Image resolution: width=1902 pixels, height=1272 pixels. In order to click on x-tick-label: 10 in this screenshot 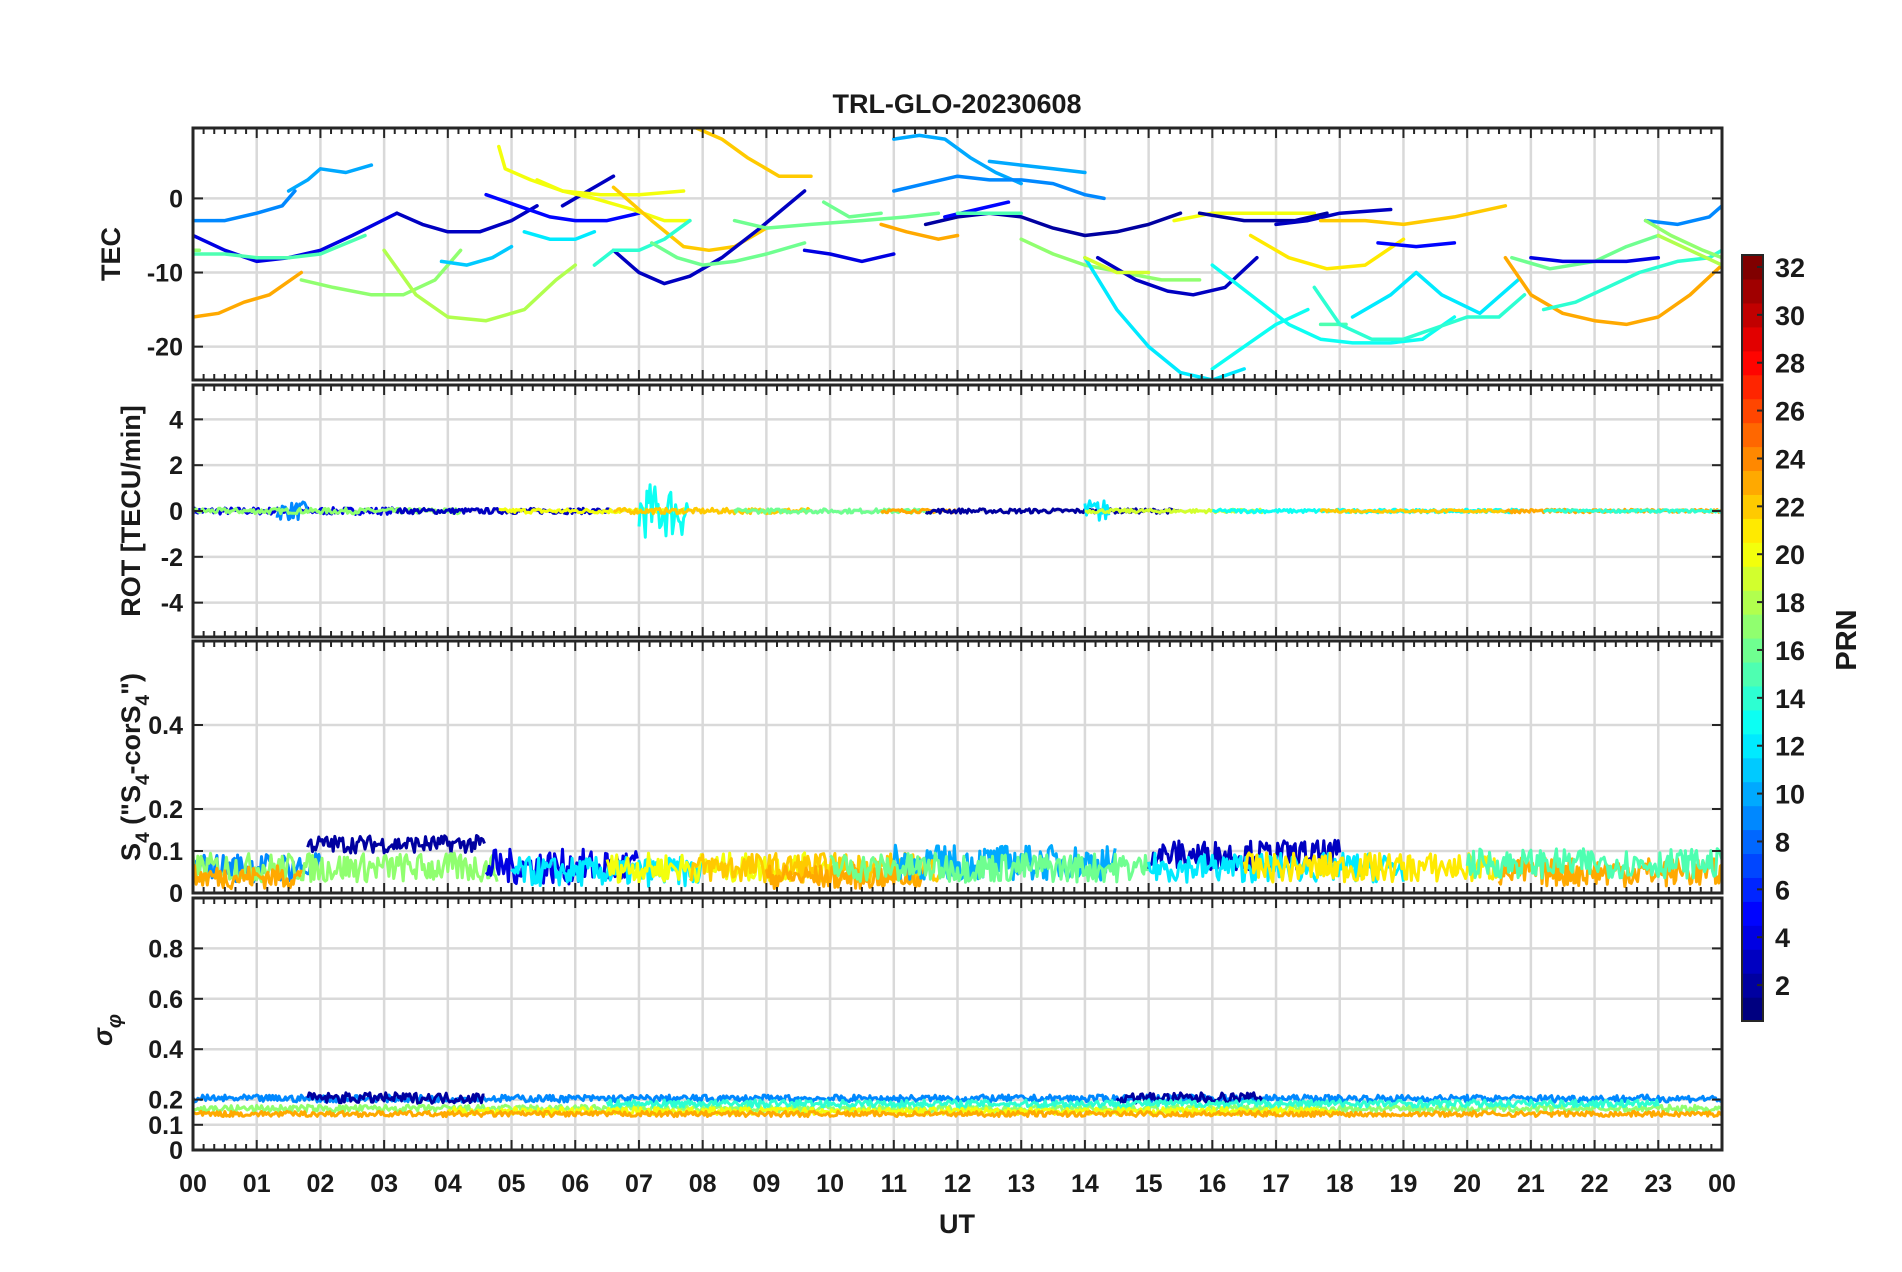, I will do `click(830, 1184)`.